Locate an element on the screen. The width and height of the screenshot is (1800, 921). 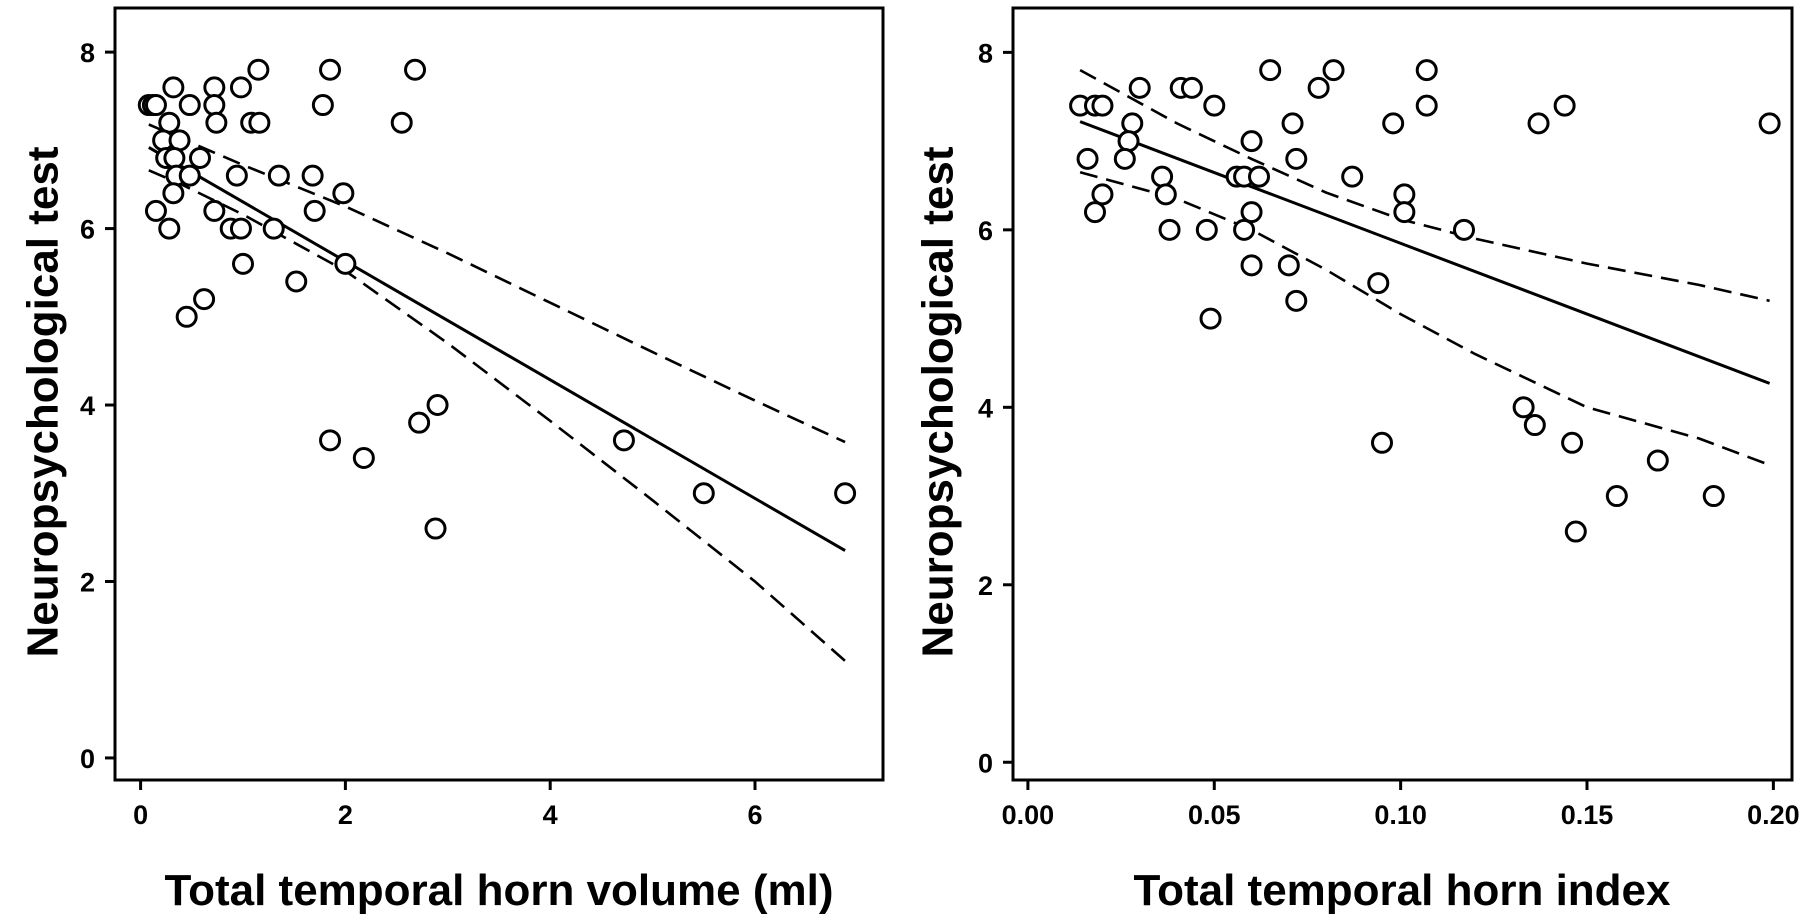
x-tick-label: 0.05 is located at coordinates (1214, 815).